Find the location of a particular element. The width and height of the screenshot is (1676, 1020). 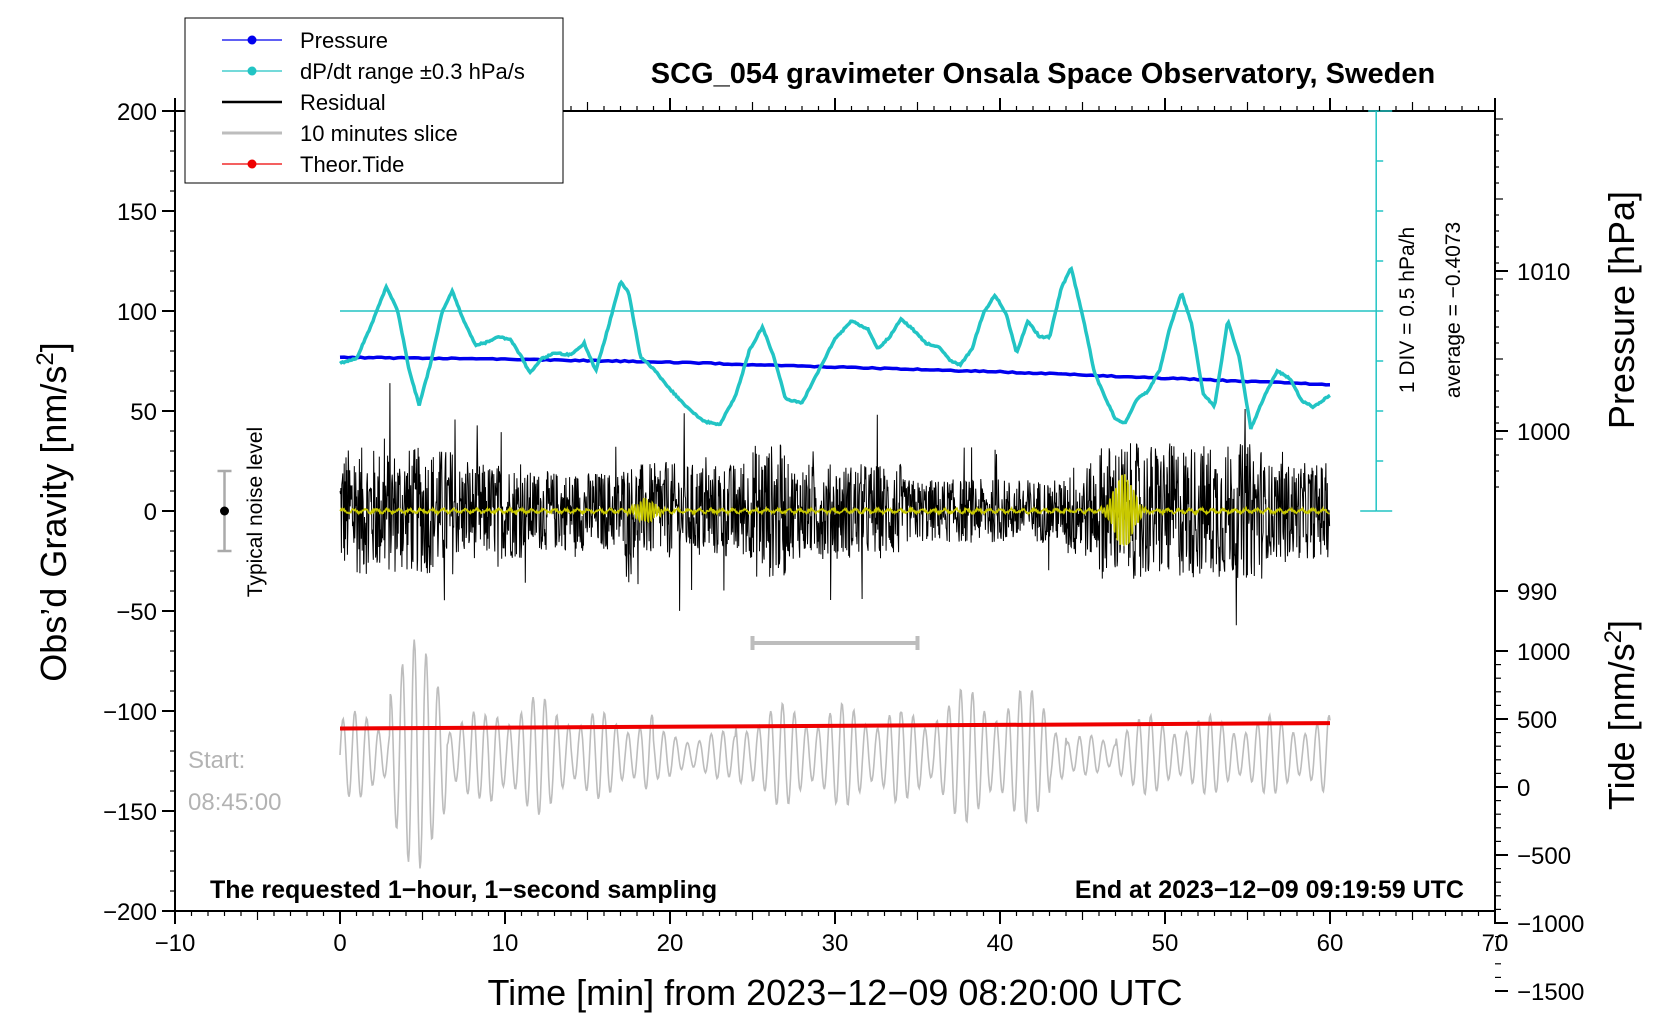

footer-right-note: End at 2023−12−09 09:19:59 UTC is located at coordinates (1269, 890).